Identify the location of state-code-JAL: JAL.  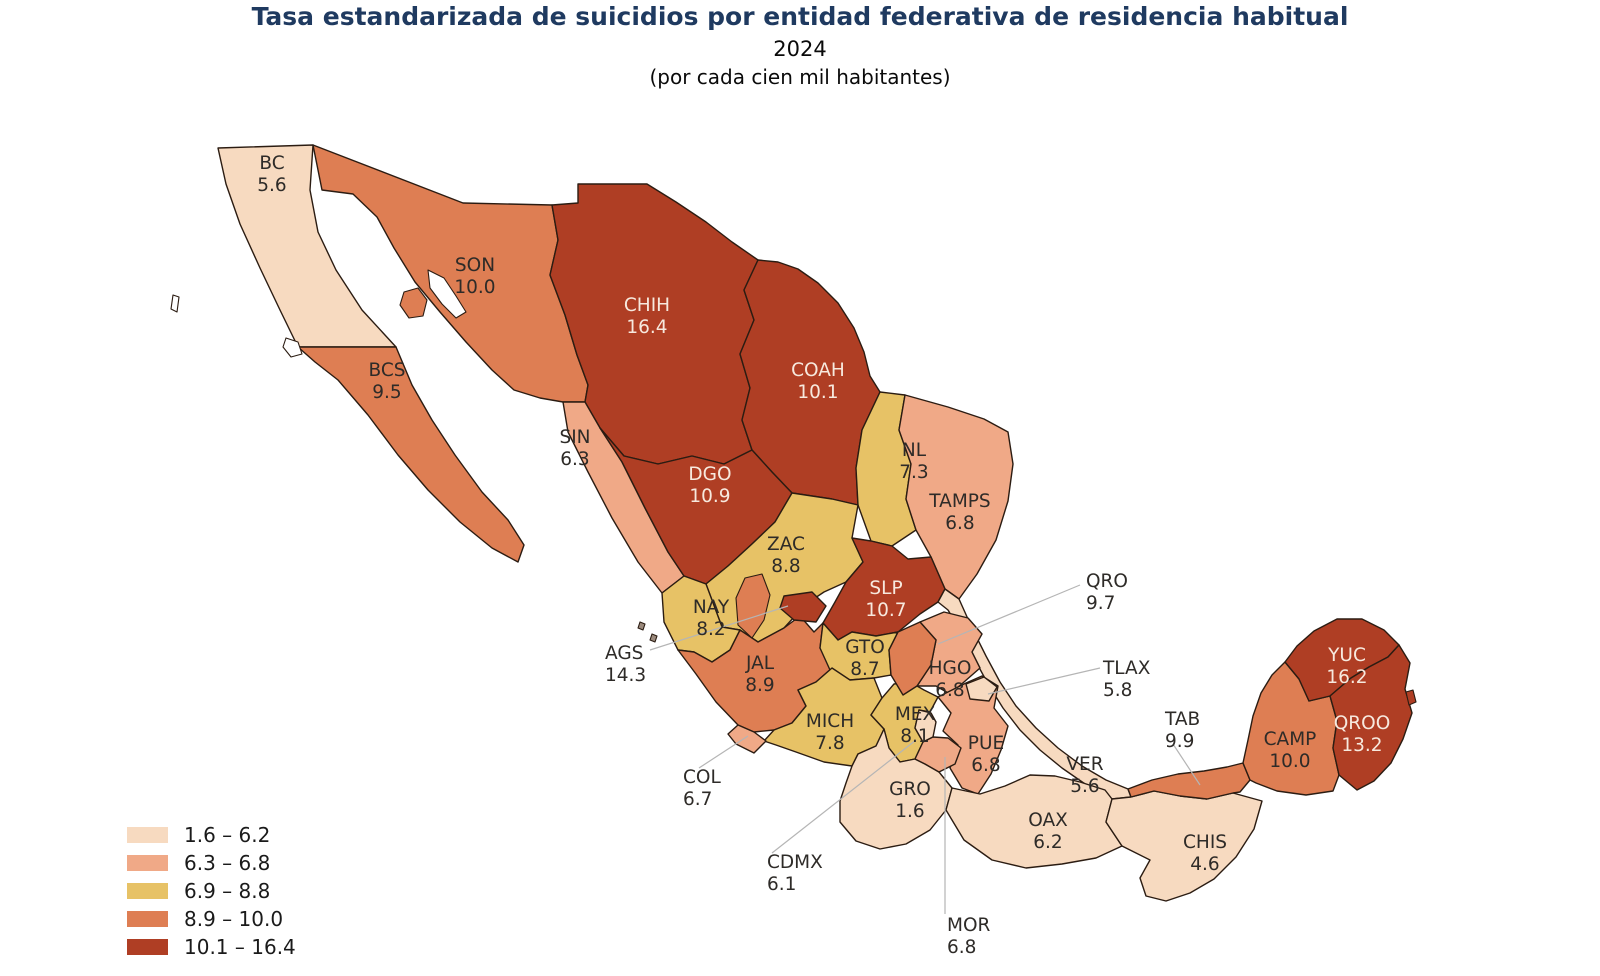
(760, 663).